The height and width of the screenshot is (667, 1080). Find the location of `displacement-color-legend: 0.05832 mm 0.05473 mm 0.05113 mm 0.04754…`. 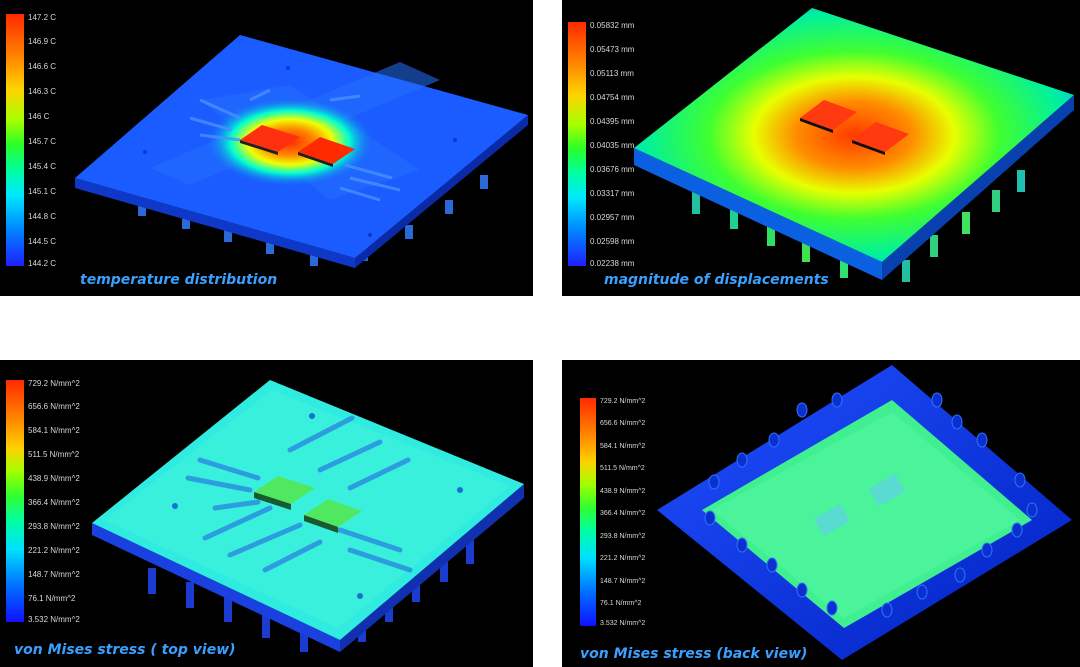

displacement-color-legend: 0.05832 mm 0.05473 mm 0.05113 mm 0.04754… is located at coordinates (613, 144).